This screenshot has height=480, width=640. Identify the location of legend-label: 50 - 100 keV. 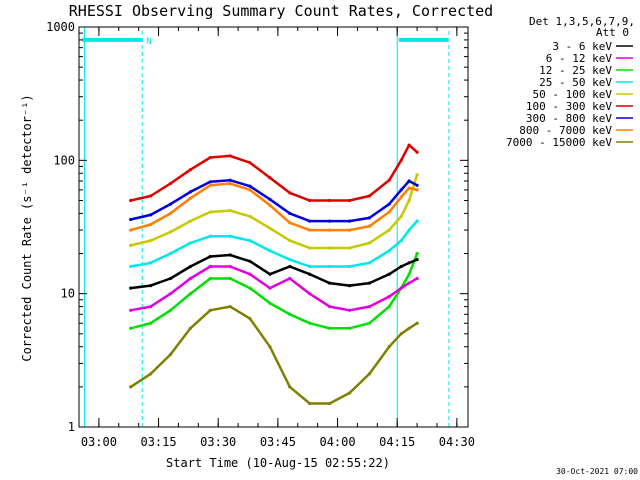
(573, 94).